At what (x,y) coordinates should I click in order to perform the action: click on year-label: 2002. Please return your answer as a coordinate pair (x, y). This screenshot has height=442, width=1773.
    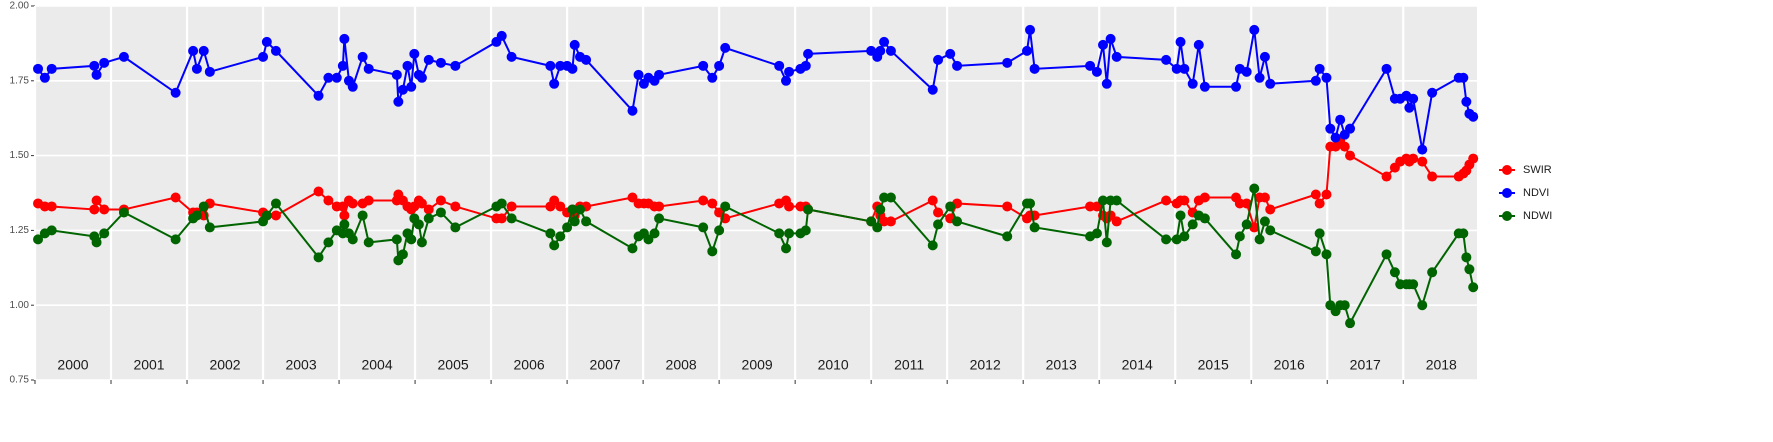
    Looking at the image, I should click on (224, 365).